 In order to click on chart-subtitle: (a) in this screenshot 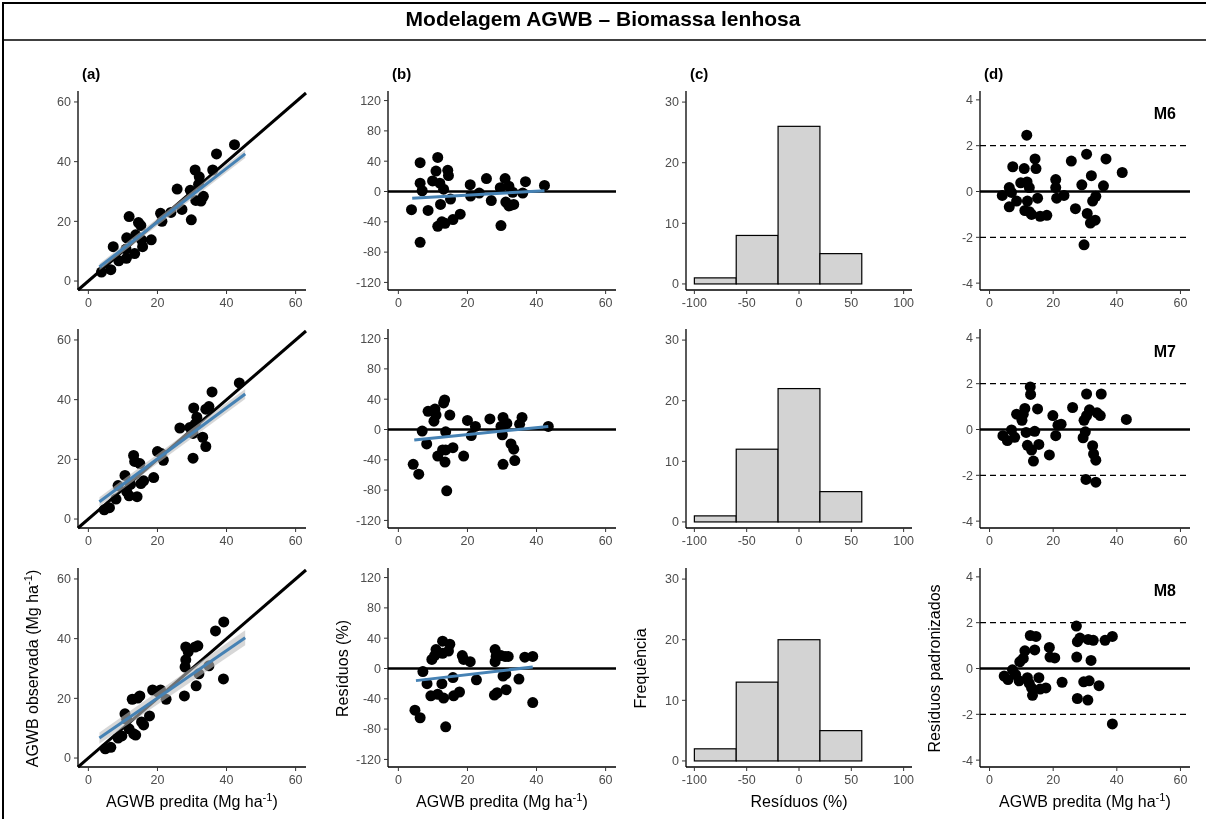, I will do `click(91, 73)`.